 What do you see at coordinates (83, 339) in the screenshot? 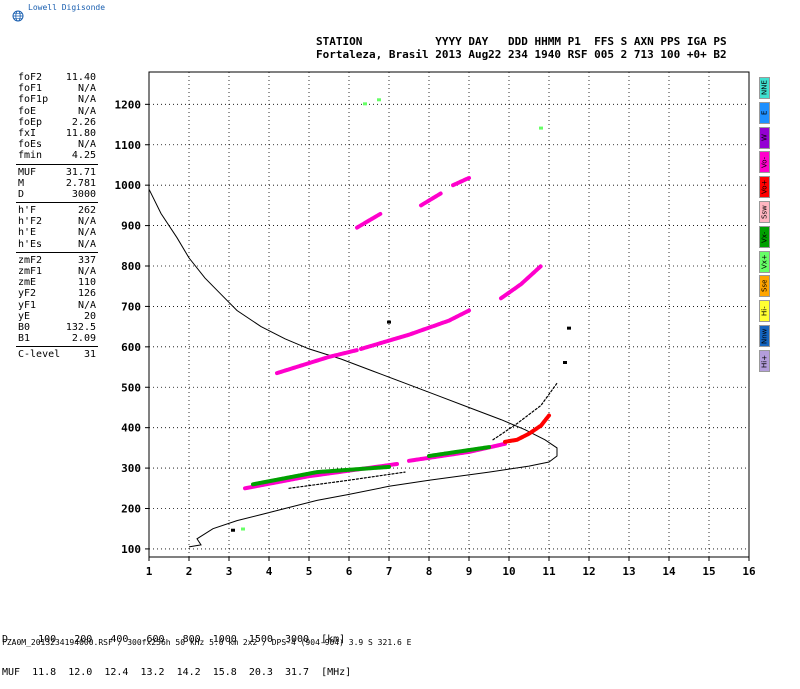
I see `param-value: 2.09` at bounding box center [83, 339].